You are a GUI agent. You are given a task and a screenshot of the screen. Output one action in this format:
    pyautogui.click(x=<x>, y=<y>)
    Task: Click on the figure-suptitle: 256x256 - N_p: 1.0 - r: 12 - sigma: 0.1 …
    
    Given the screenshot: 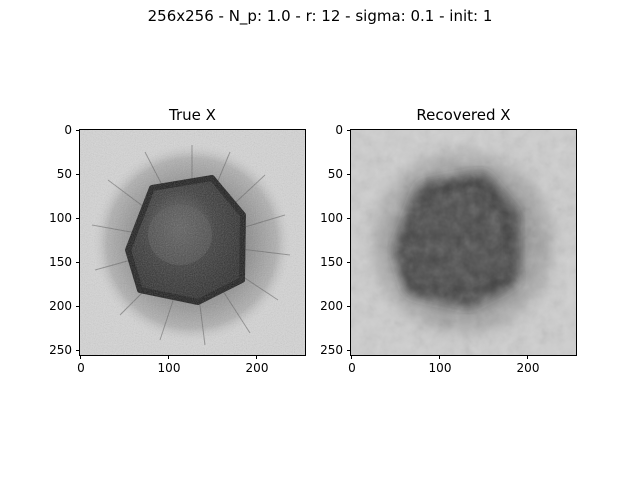 What is the action you would take?
    pyautogui.click(x=320, y=16)
    